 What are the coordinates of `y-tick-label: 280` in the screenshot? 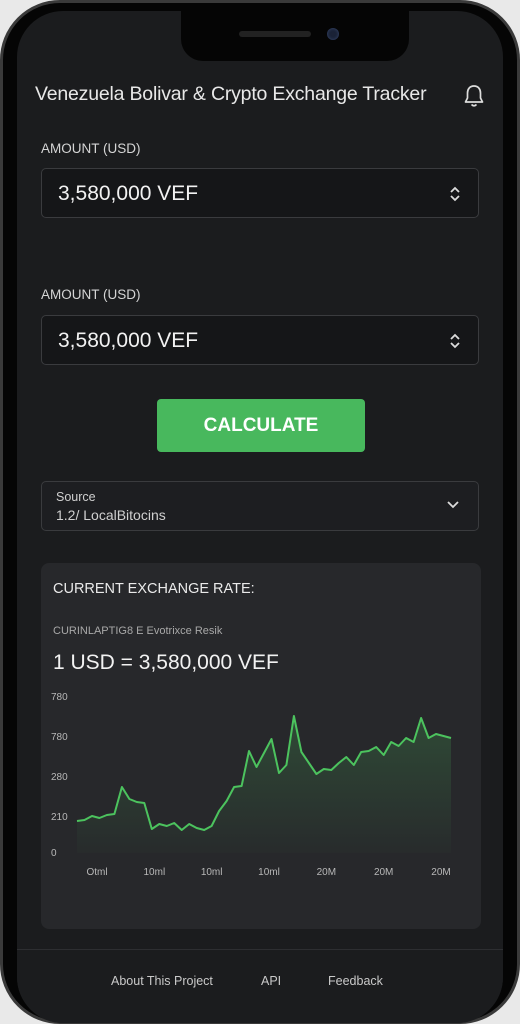 It's located at (59, 777).